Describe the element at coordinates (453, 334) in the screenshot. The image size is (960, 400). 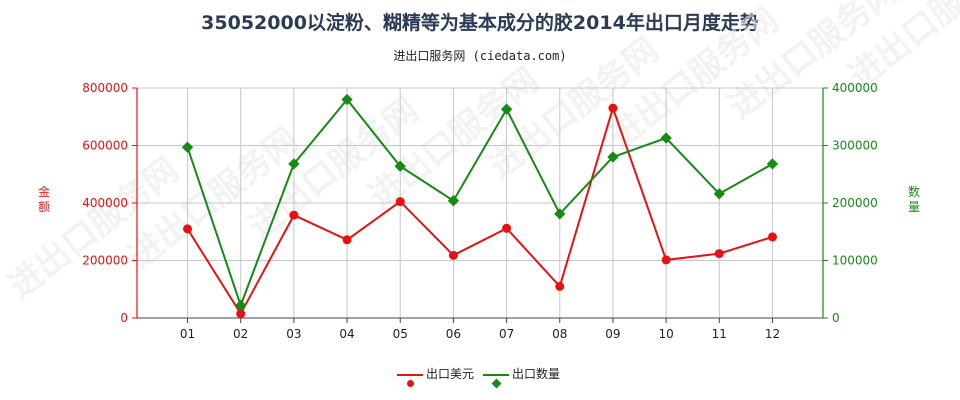
I see `x-tick-label: 06` at that location.